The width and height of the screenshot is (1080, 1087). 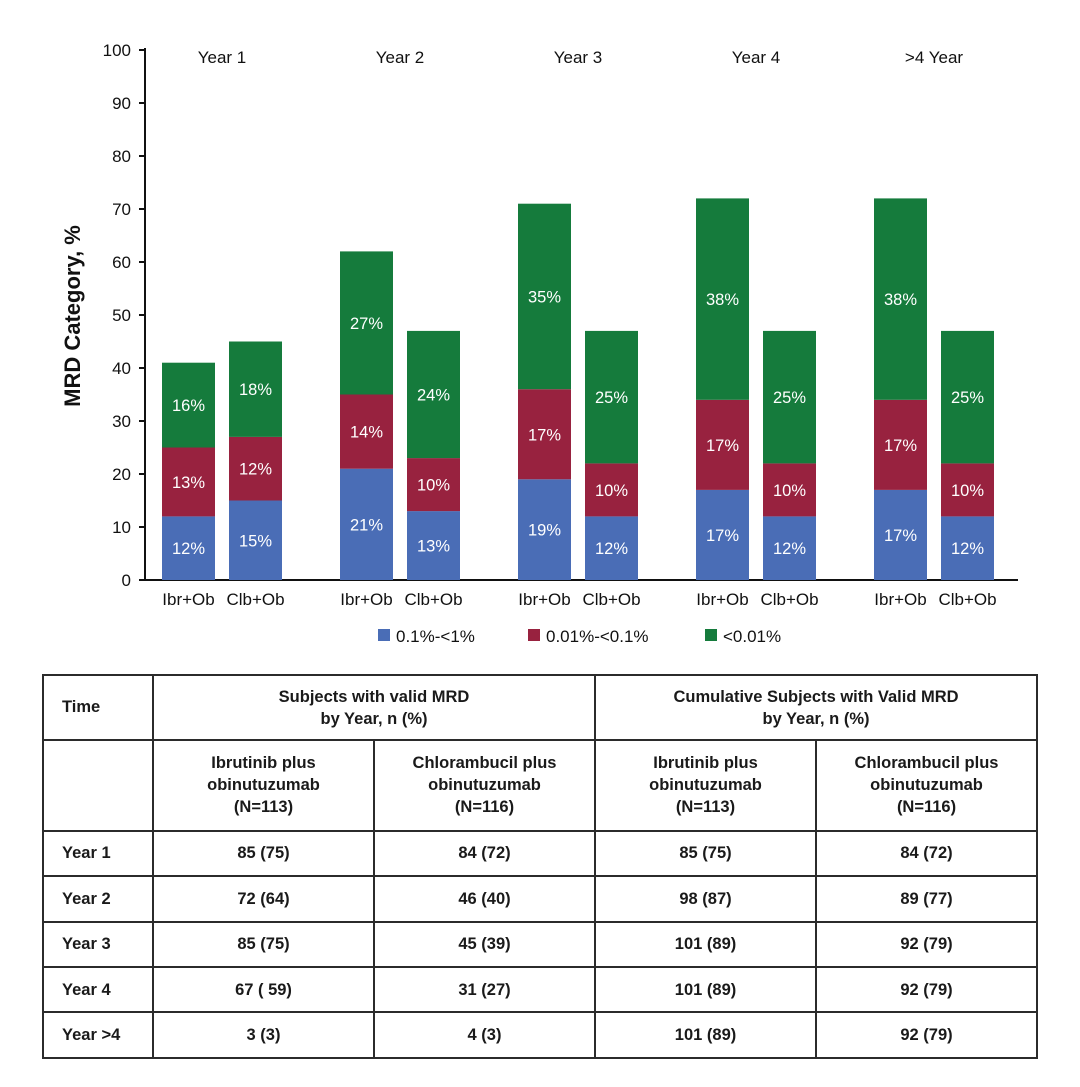 I want to click on cell-ibr-valid: 67 ( 59), so click(x=263, y=990).